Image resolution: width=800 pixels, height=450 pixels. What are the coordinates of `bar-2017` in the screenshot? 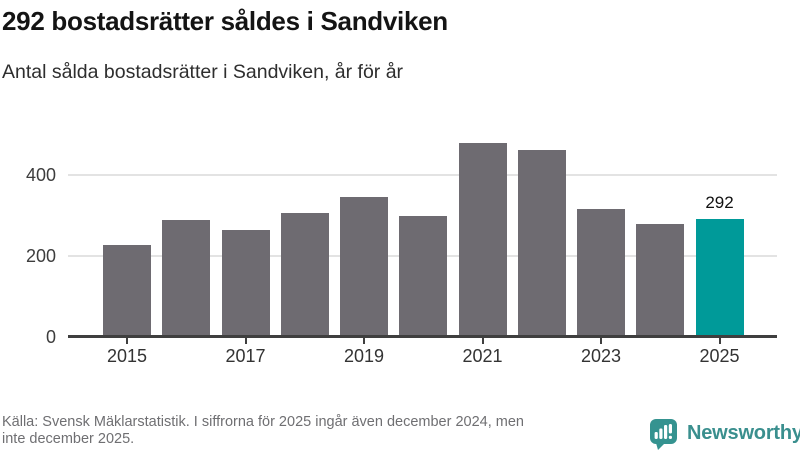 It's located at (245, 283).